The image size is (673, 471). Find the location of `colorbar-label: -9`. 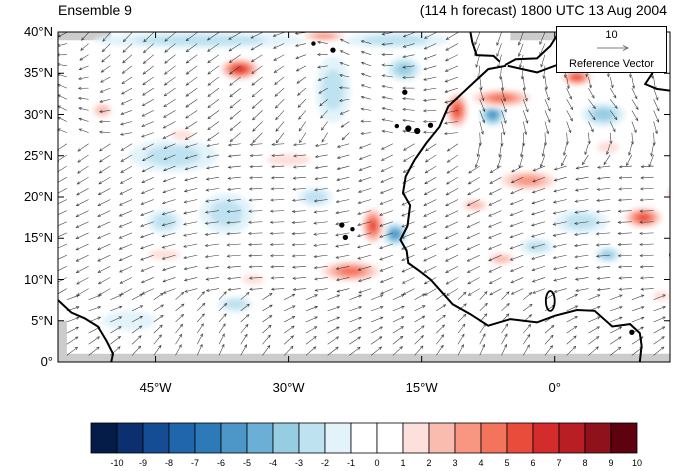

colorbar-label: -9 is located at coordinates (143, 463).